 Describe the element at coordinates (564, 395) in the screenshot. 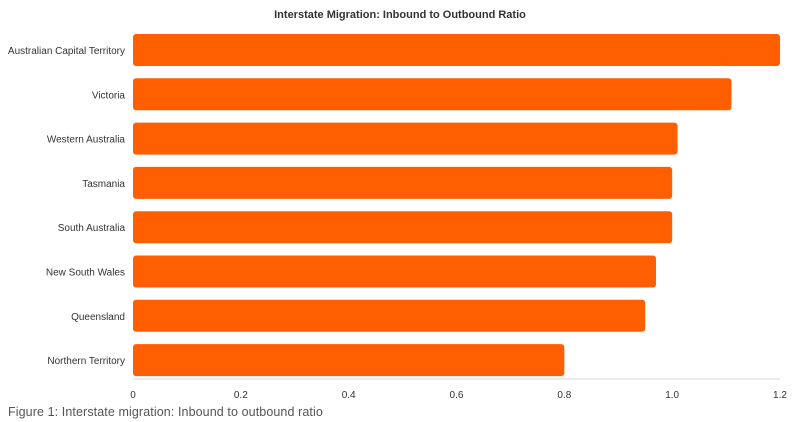

I see `x-tick-label: 0.8` at that location.